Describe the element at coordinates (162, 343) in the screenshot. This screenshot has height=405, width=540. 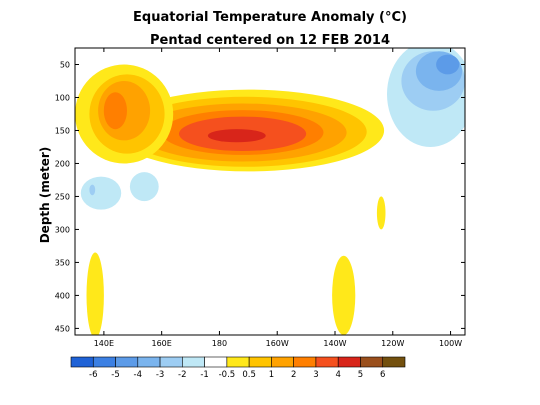
I see `x-tick-label: 160E` at that location.